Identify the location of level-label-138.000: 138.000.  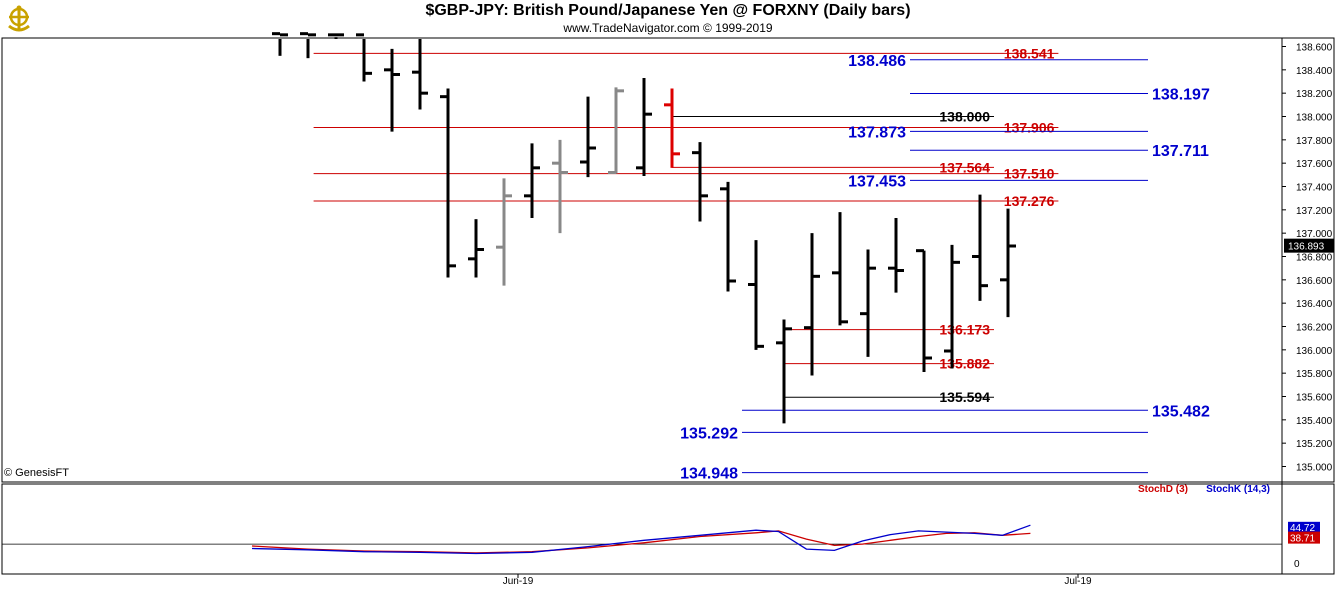
(964, 117).